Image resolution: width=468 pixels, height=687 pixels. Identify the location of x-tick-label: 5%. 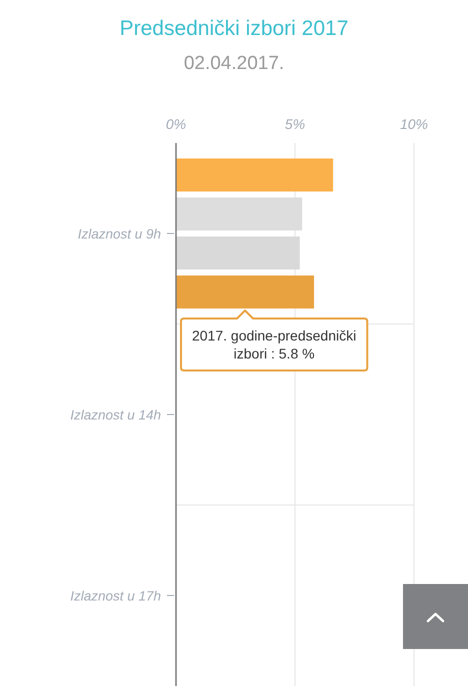
(295, 124).